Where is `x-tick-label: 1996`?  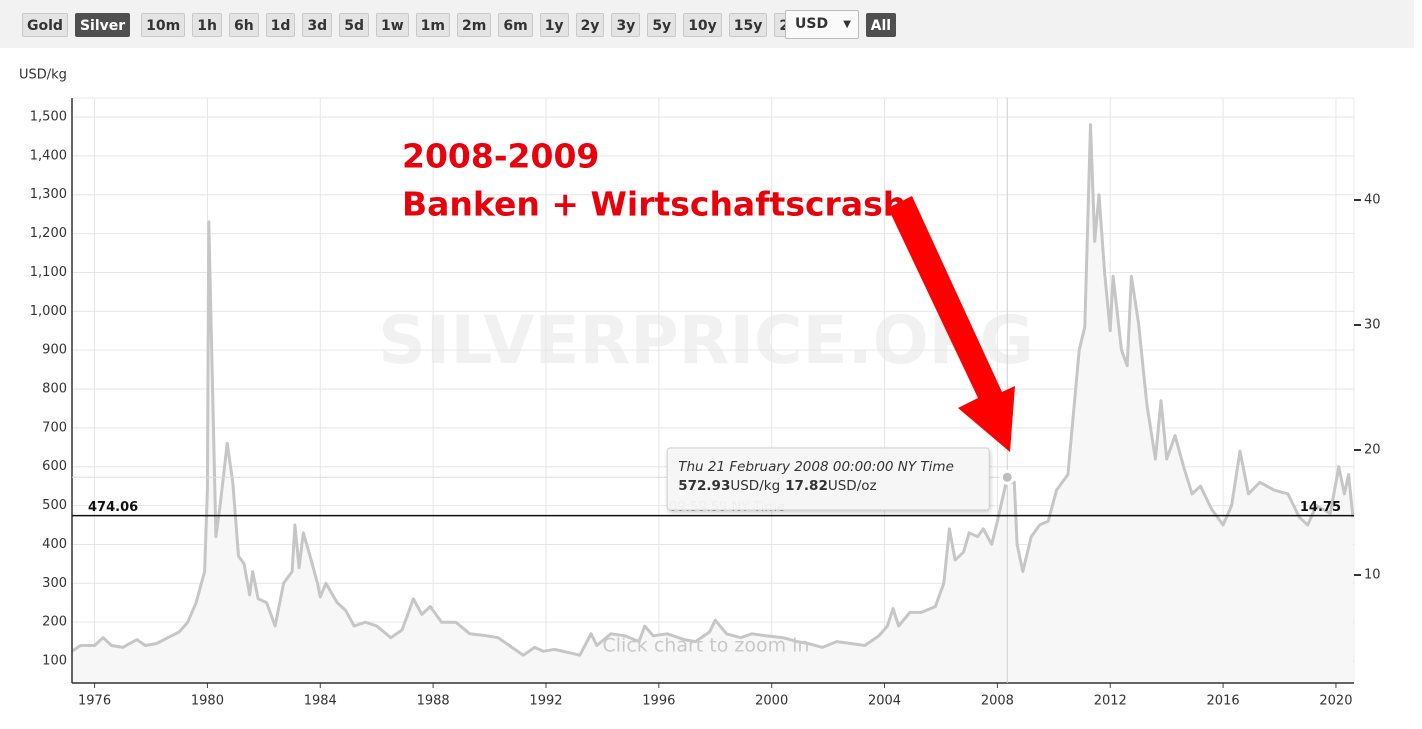 x-tick-label: 1996 is located at coordinates (658, 701).